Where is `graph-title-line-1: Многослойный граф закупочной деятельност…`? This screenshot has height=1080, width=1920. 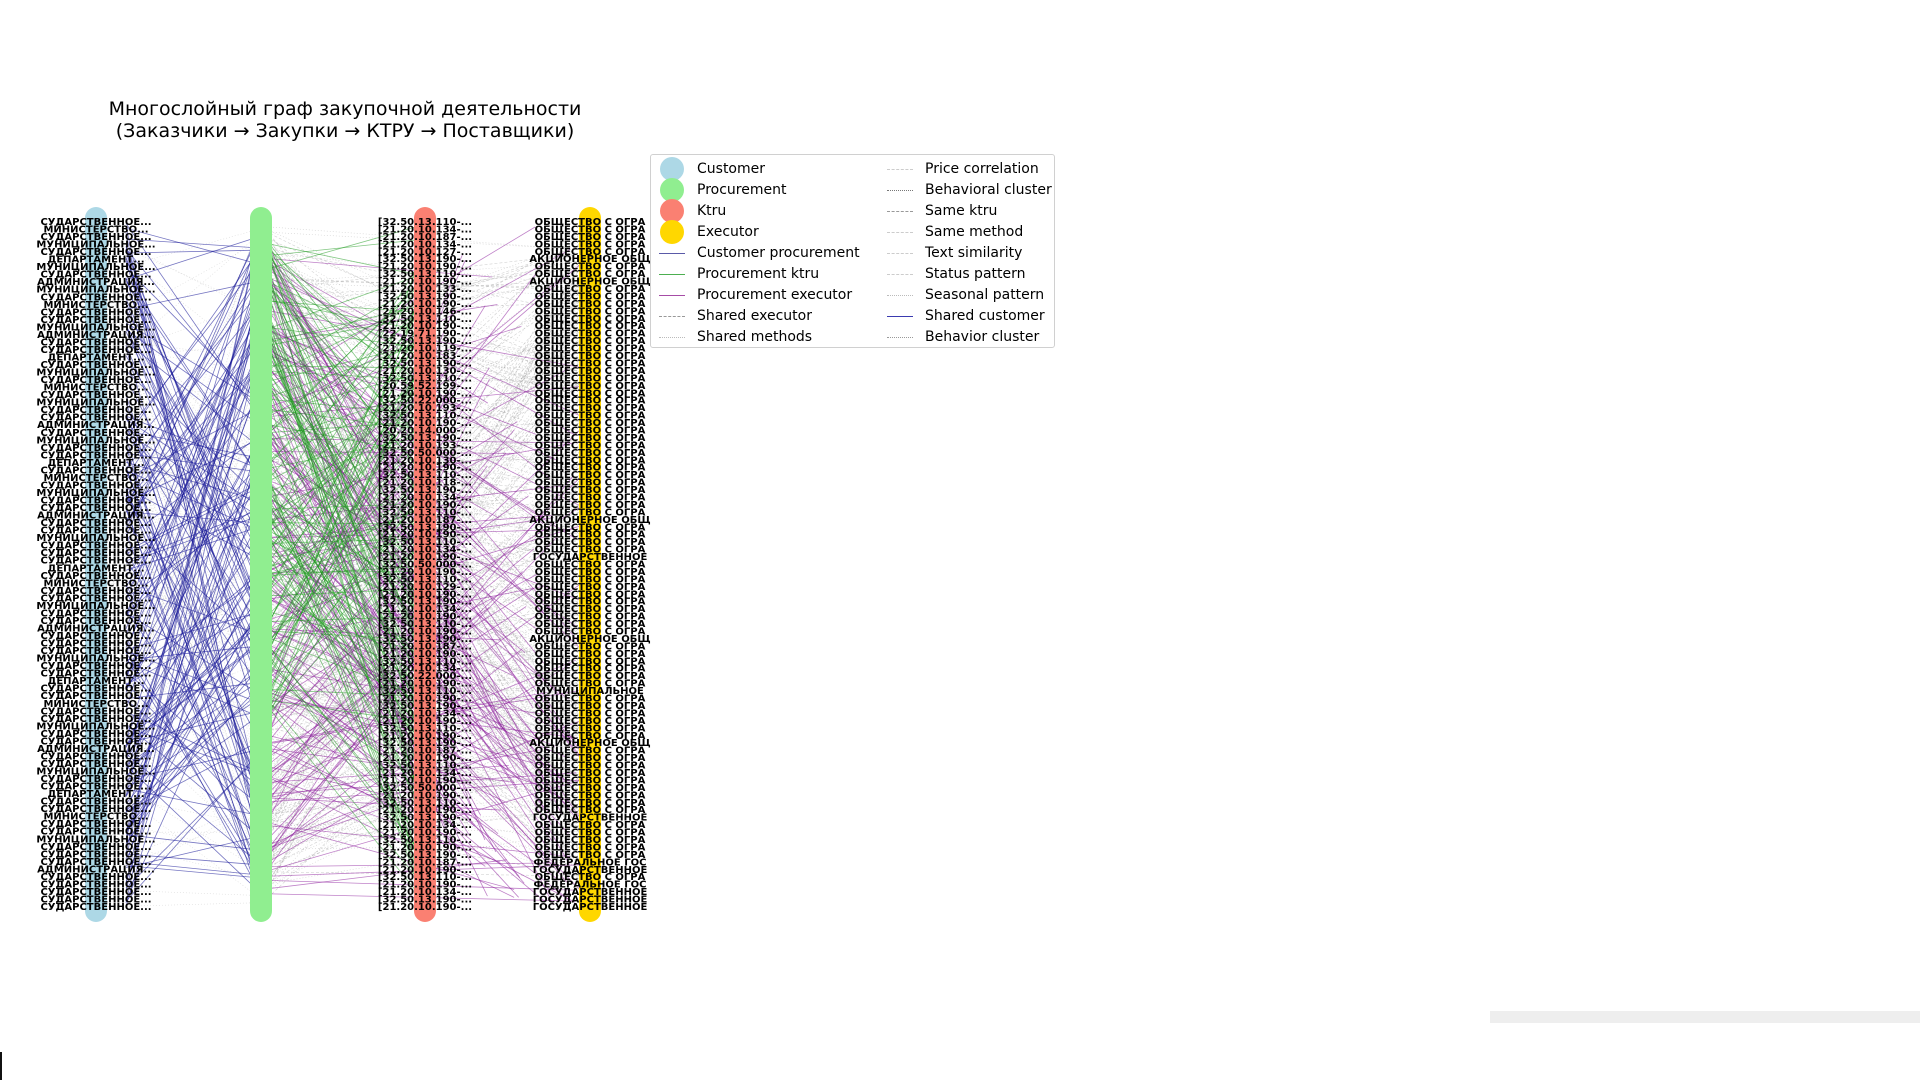
graph-title-line-1: Многослойный граф закупочной деятельност… is located at coordinates (345, 109).